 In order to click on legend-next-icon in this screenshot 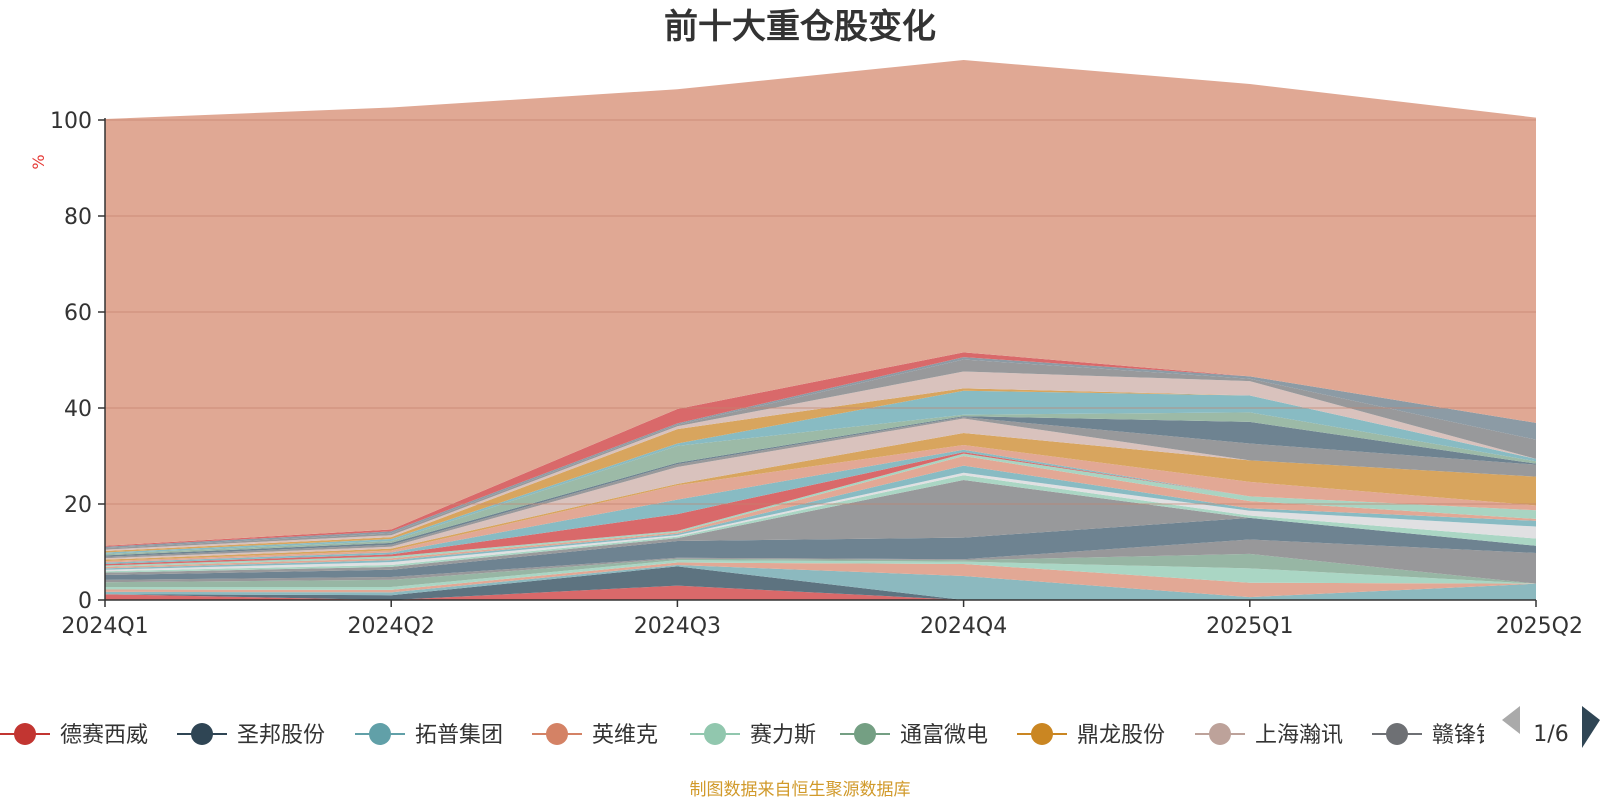, I will do `click(1591, 727)`.